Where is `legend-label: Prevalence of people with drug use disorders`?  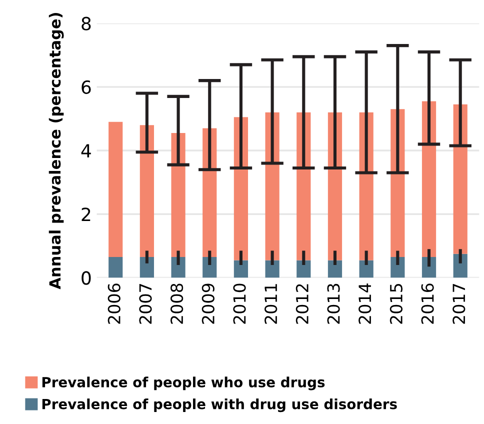 legend-label: Prevalence of people with drug use disorders is located at coordinates (219, 405).